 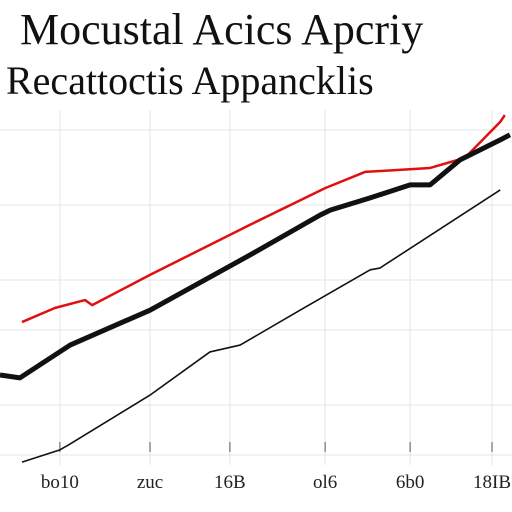 What do you see at coordinates (492, 482) in the screenshot?
I see `x-tick-label: 18IB` at bounding box center [492, 482].